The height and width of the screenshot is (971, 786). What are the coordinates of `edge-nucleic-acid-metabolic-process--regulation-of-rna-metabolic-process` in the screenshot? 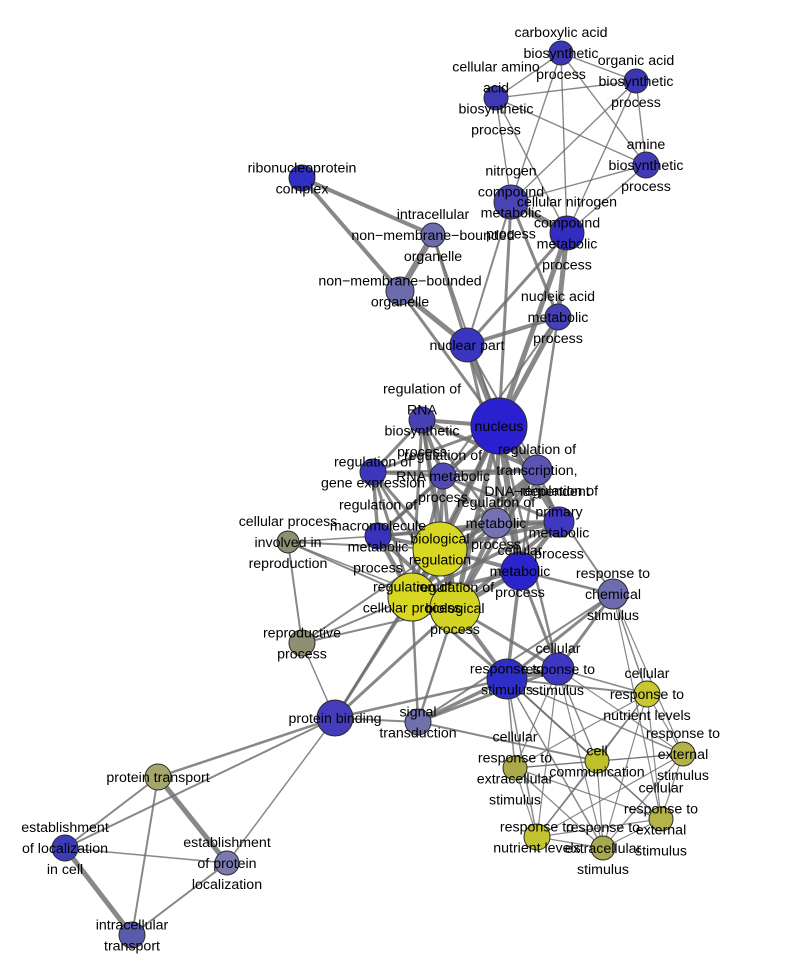 It's located at (500, 396).